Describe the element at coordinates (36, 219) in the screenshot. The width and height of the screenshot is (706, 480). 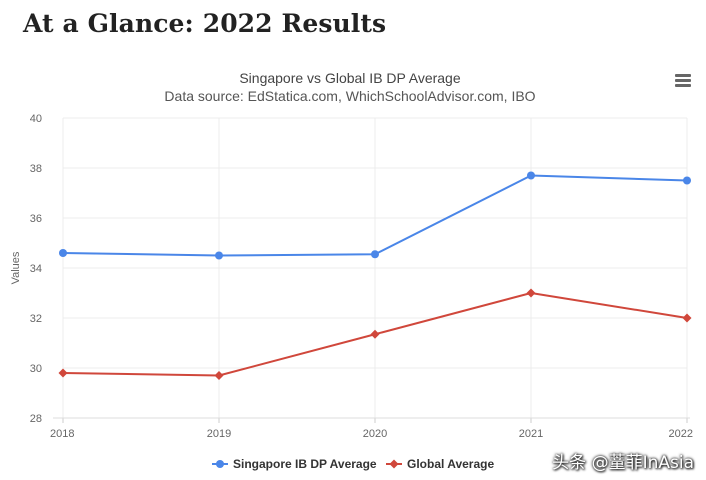
I see `y-tick-label: 36` at that location.